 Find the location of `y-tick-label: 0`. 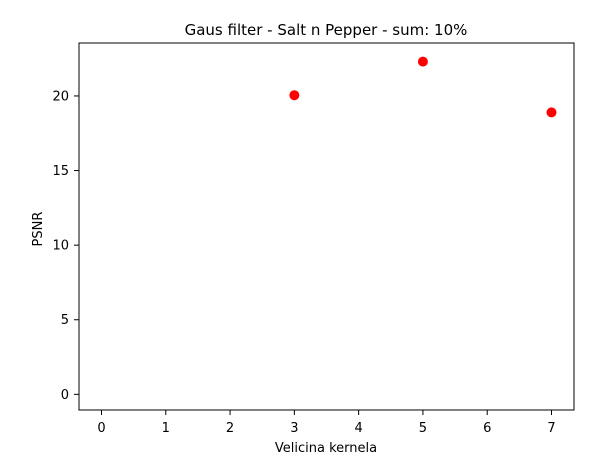

y-tick-label: 0 is located at coordinates (65, 395).